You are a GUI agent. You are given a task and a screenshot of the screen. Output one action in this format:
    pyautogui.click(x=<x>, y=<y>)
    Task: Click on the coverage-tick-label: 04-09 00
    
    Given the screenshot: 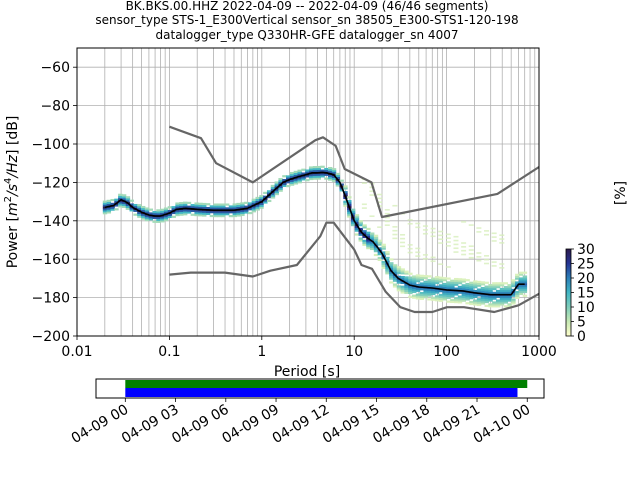 What is the action you would take?
    pyautogui.click(x=100, y=424)
    